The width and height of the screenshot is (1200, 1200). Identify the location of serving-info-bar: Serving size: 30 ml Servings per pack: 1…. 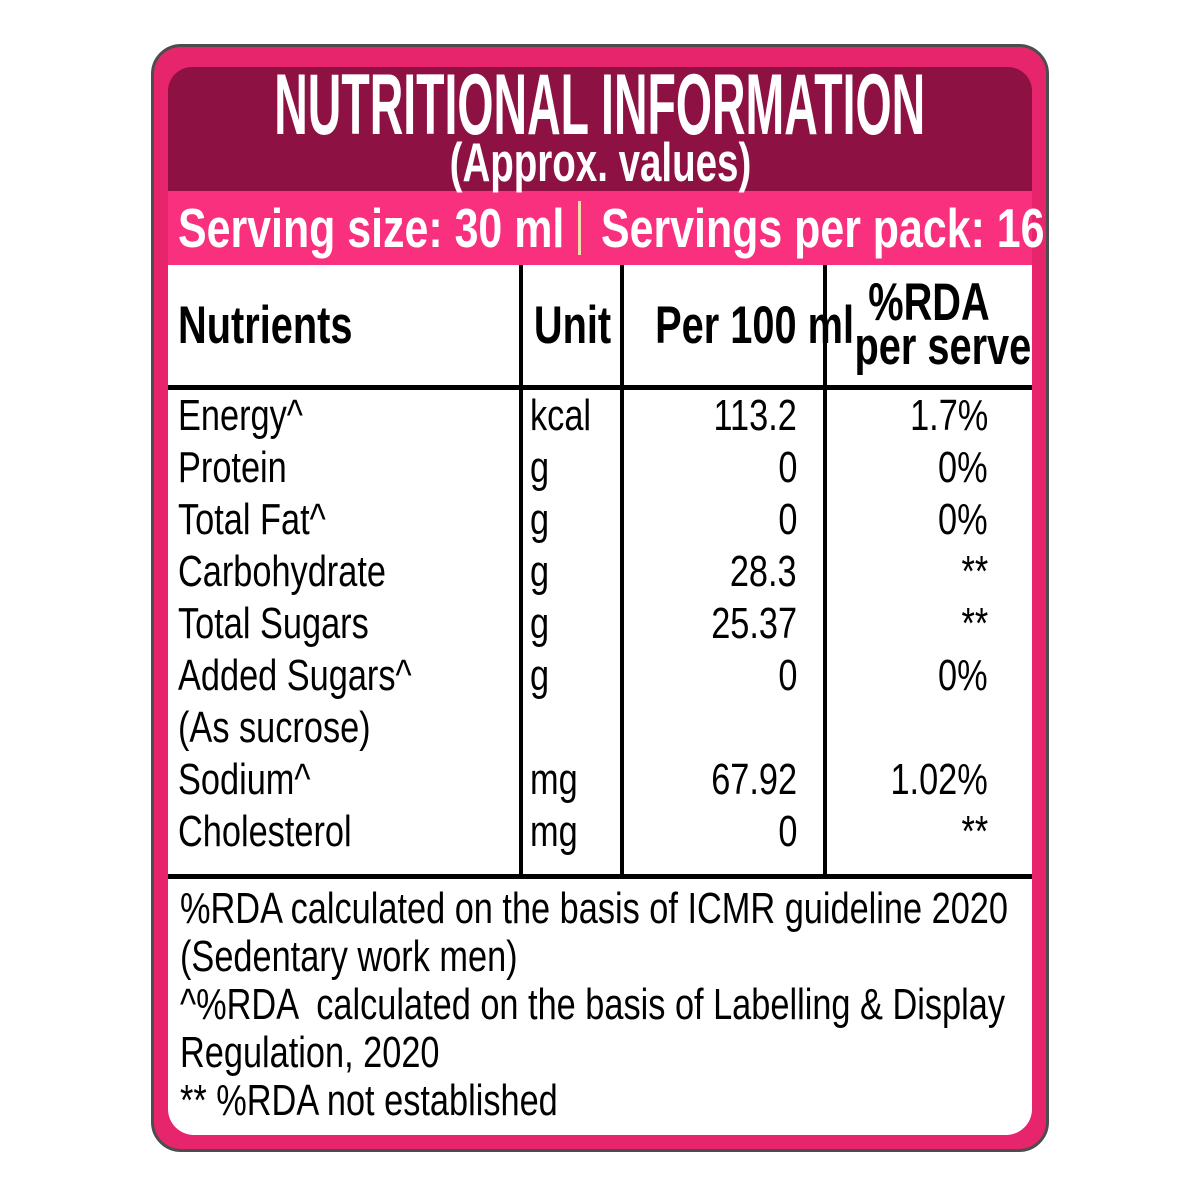
(606, 228).